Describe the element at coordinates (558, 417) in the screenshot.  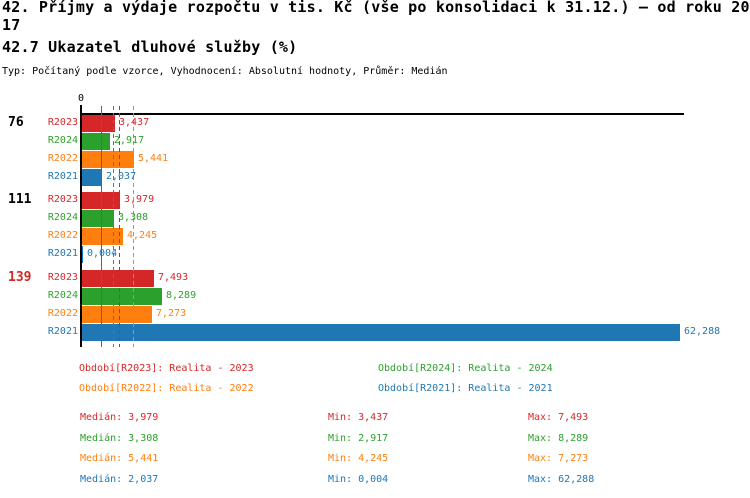
I see `stat-max: Max: 7,493` at that location.